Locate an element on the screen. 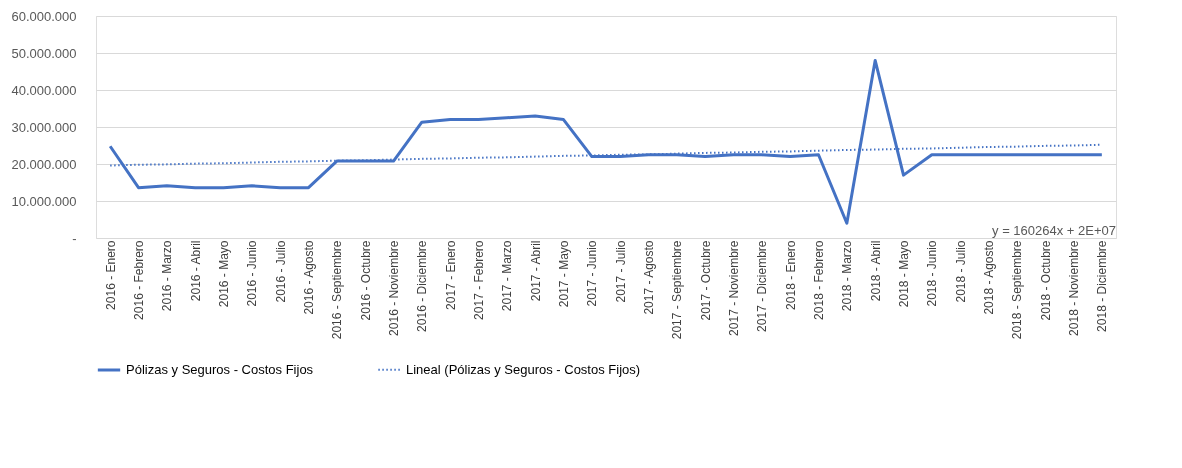  x-tick-label: 2017 - Agosto is located at coordinates (649, 277).